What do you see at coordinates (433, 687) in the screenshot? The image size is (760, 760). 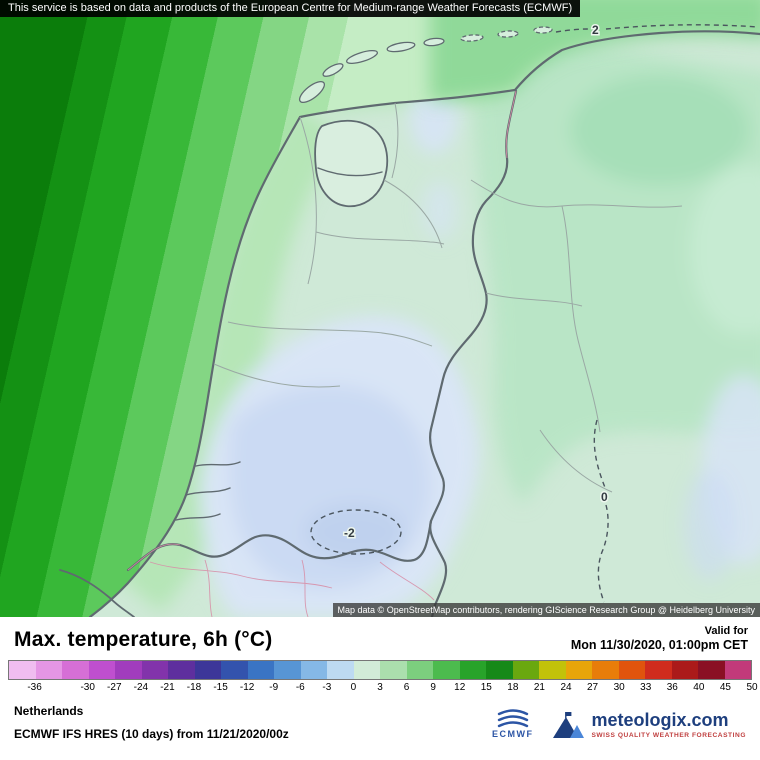 I see `colorbar-tick-label: 9` at bounding box center [433, 687].